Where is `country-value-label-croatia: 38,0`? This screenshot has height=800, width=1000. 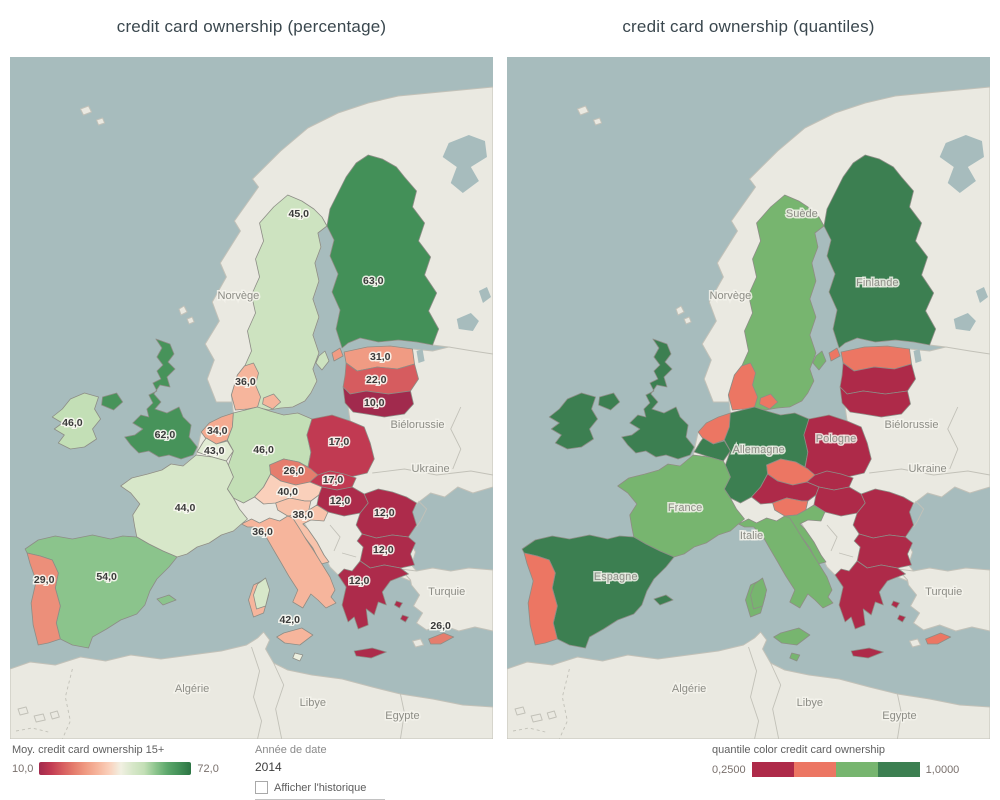 country-value-label-croatia: 38,0 is located at coordinates (303, 515).